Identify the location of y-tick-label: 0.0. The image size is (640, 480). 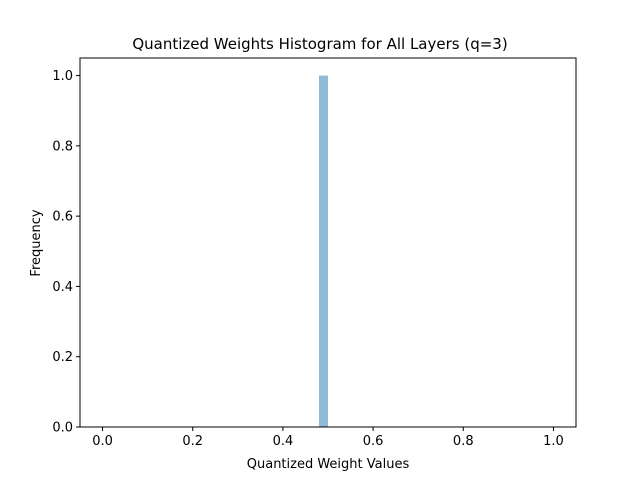
(62, 428).